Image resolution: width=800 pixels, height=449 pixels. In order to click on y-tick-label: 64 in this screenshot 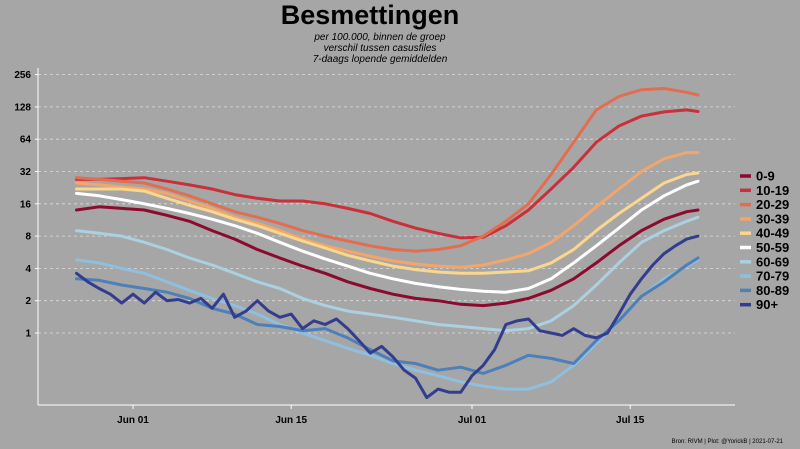, I will do `click(26, 140)`.